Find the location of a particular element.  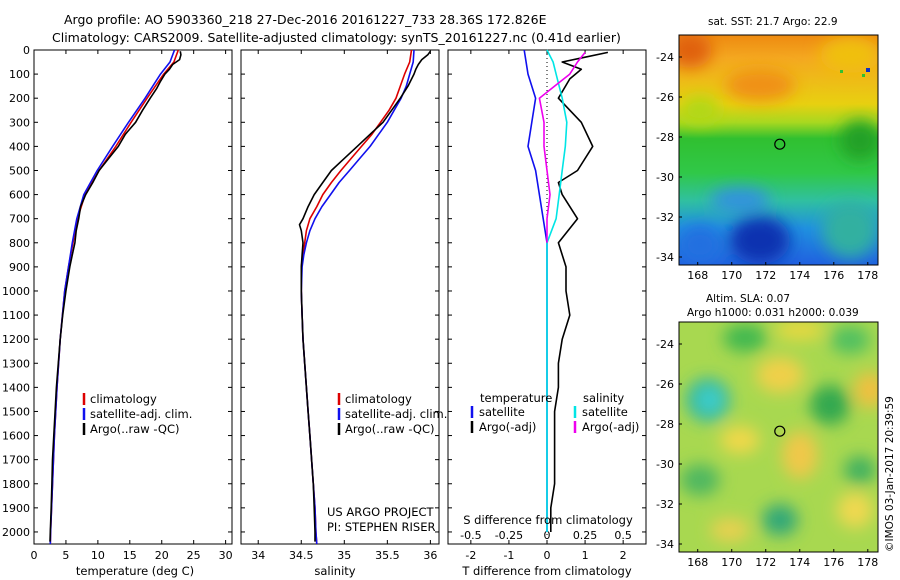

depth-tick-label: 1400 is located at coordinates (16, 387).